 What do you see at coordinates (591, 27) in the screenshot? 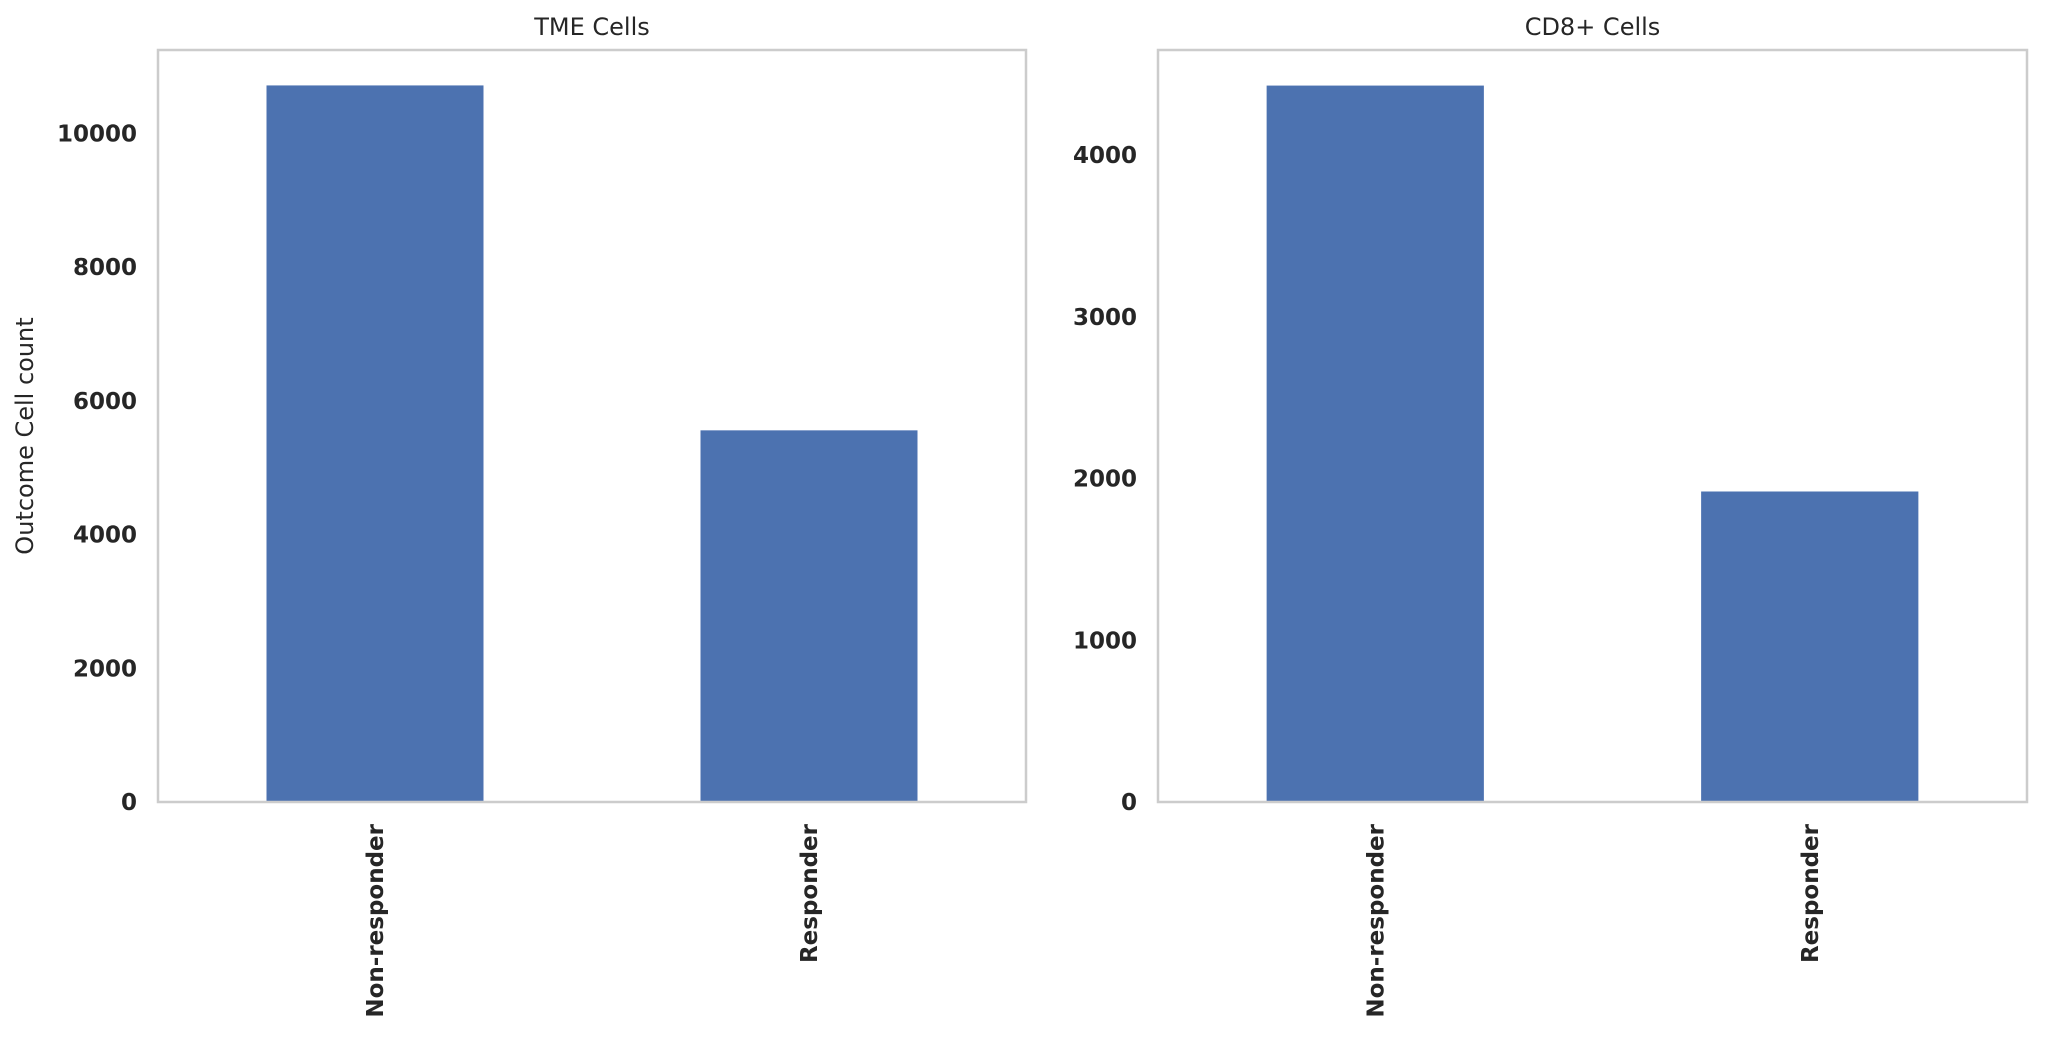
I see `chart-title: TME Cells` at bounding box center [591, 27].